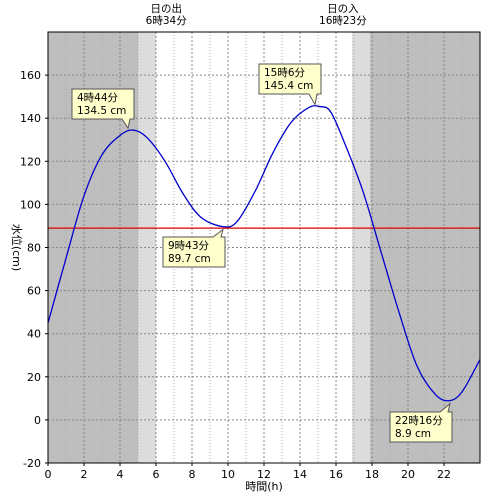 Image resolution: width=496 pixels, height=500 pixels. What do you see at coordinates (166, 8) in the screenshot?
I see `sunrise-label: 日の出` at bounding box center [166, 8].